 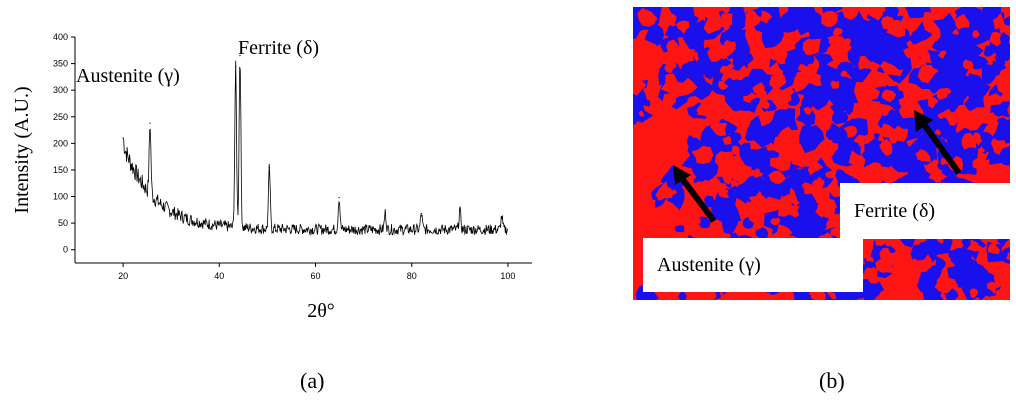 I want to click on y-tick-label: 150, so click(x=60, y=170).